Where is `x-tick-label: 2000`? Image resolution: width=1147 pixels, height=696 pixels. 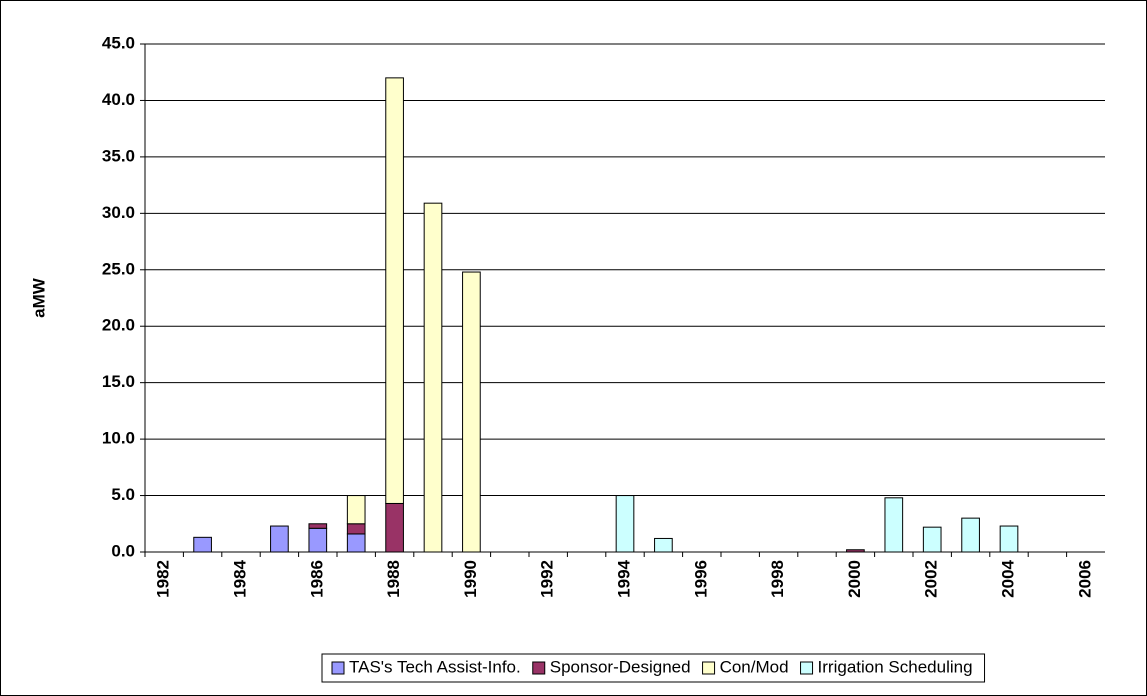 x-tick-label: 2000 is located at coordinates (854, 579).